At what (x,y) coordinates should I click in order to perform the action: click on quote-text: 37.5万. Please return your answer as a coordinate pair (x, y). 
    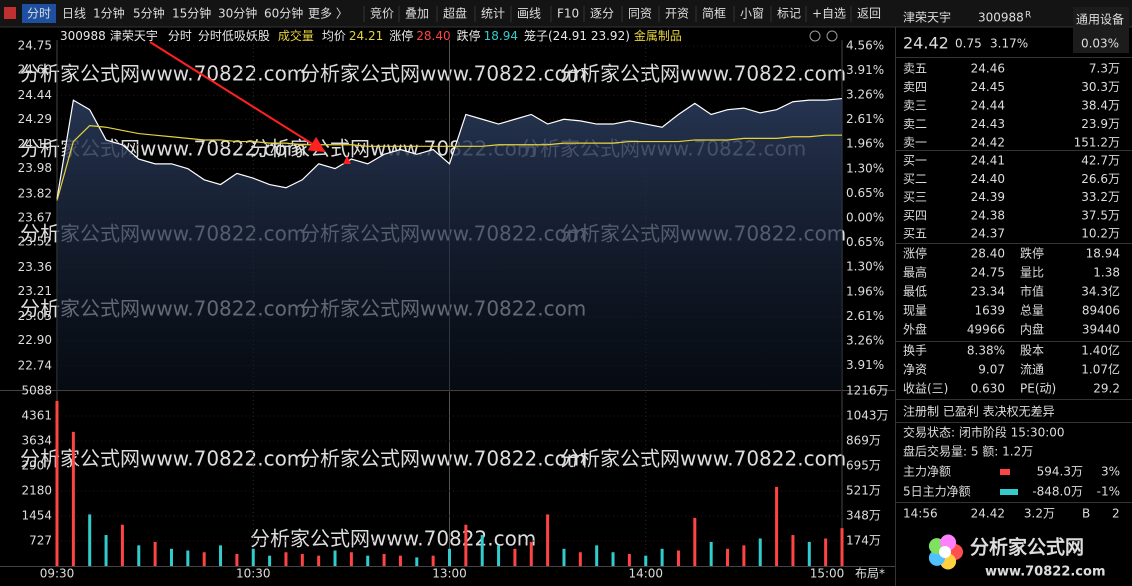
    Looking at the image, I should click on (1100, 215).